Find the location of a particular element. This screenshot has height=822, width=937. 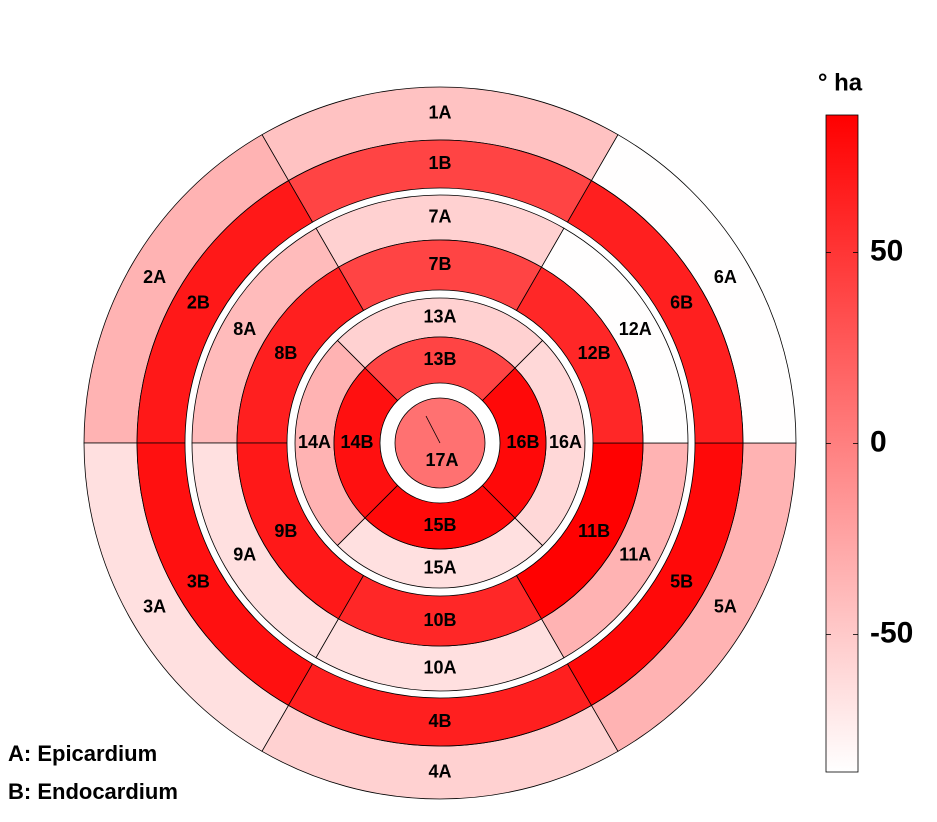

segment-label: 9A is located at coordinates (244, 555).